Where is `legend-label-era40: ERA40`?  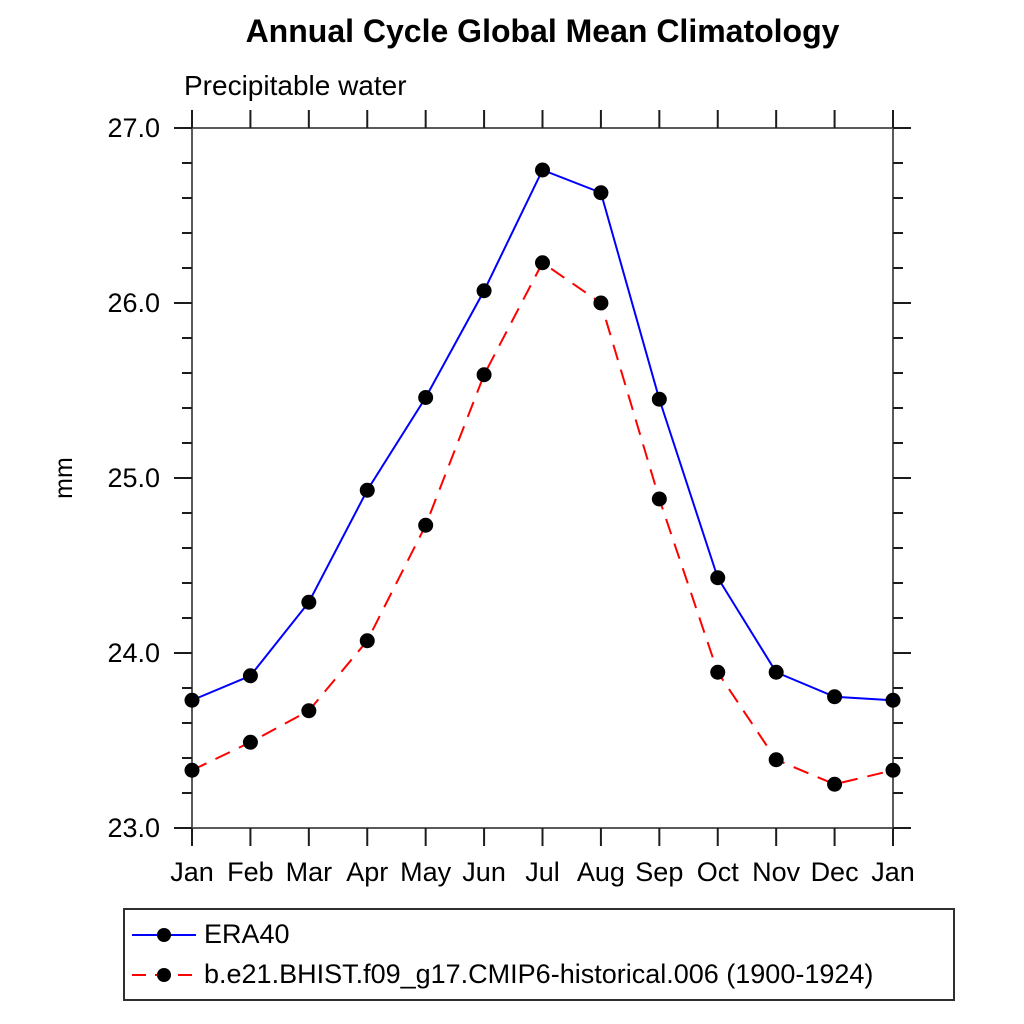 legend-label-era40: ERA40 is located at coordinates (247, 934).